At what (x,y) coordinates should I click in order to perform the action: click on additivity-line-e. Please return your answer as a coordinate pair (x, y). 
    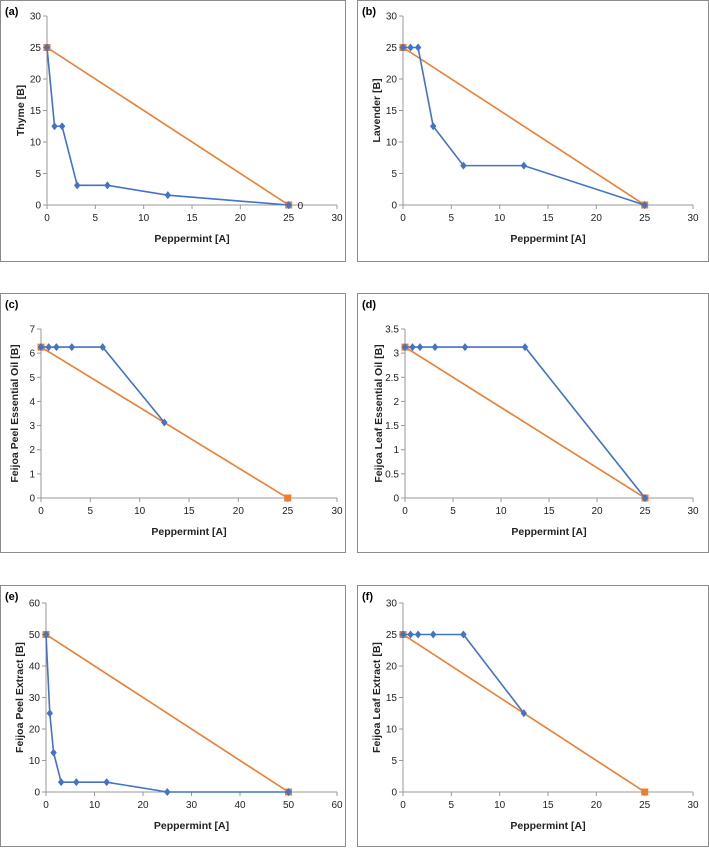
    Looking at the image, I should click on (167, 713).